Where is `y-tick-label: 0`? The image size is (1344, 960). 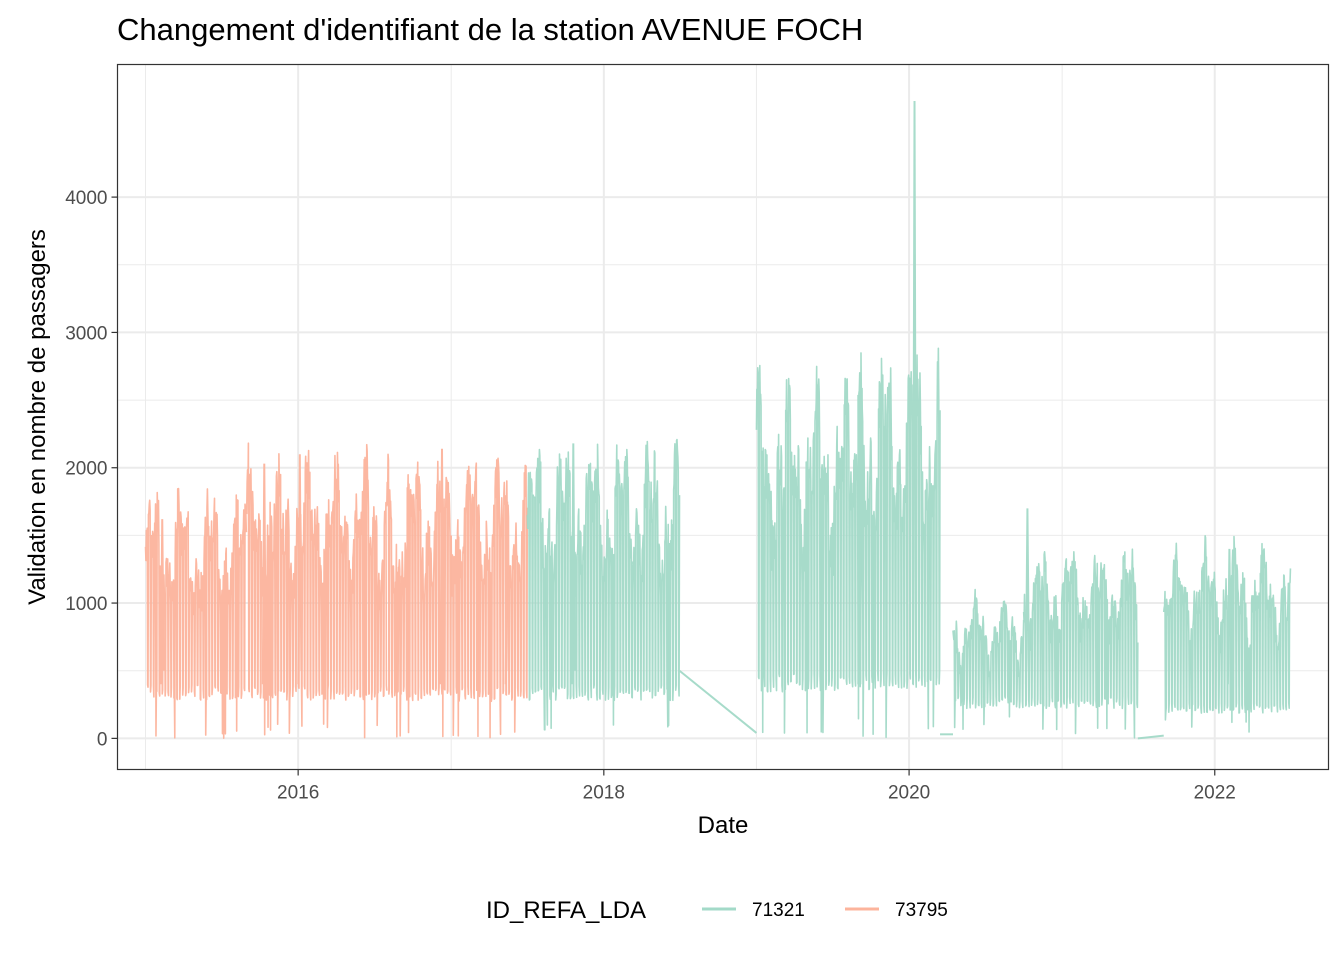 y-tick-label: 0 is located at coordinates (102, 739).